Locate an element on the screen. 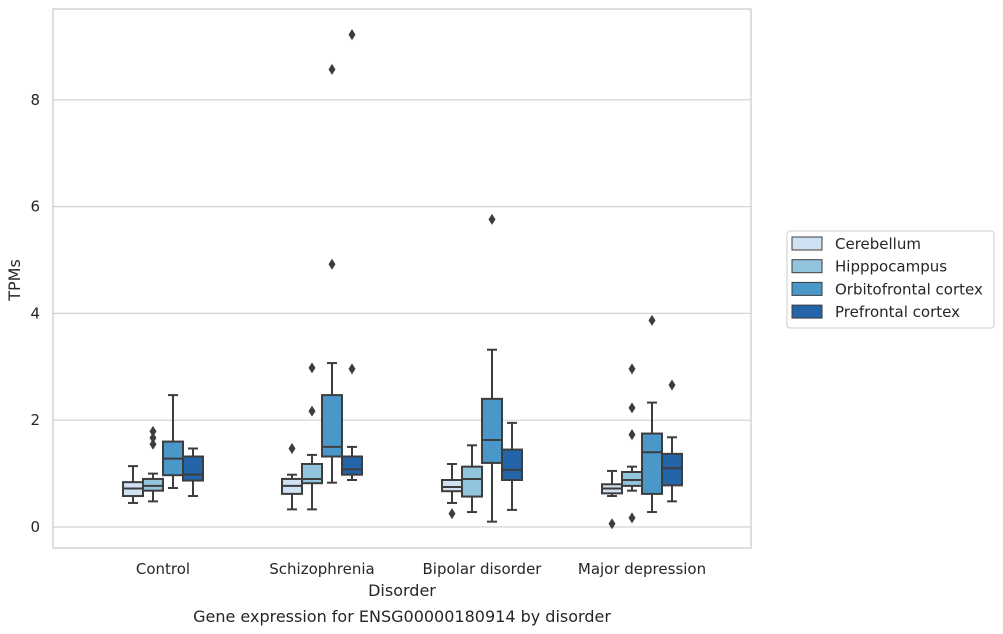 This screenshot has width=1003, height=634. x-tick-label: Major depression is located at coordinates (642, 569).